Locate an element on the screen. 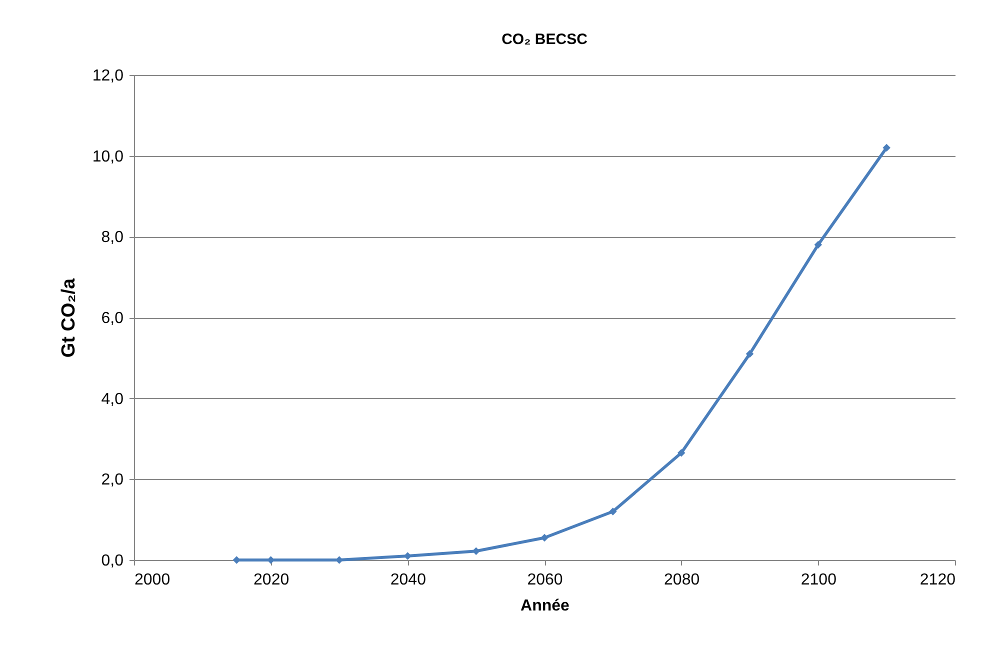 The width and height of the screenshot is (982, 649). x-tick-label: 2080 is located at coordinates (682, 580).